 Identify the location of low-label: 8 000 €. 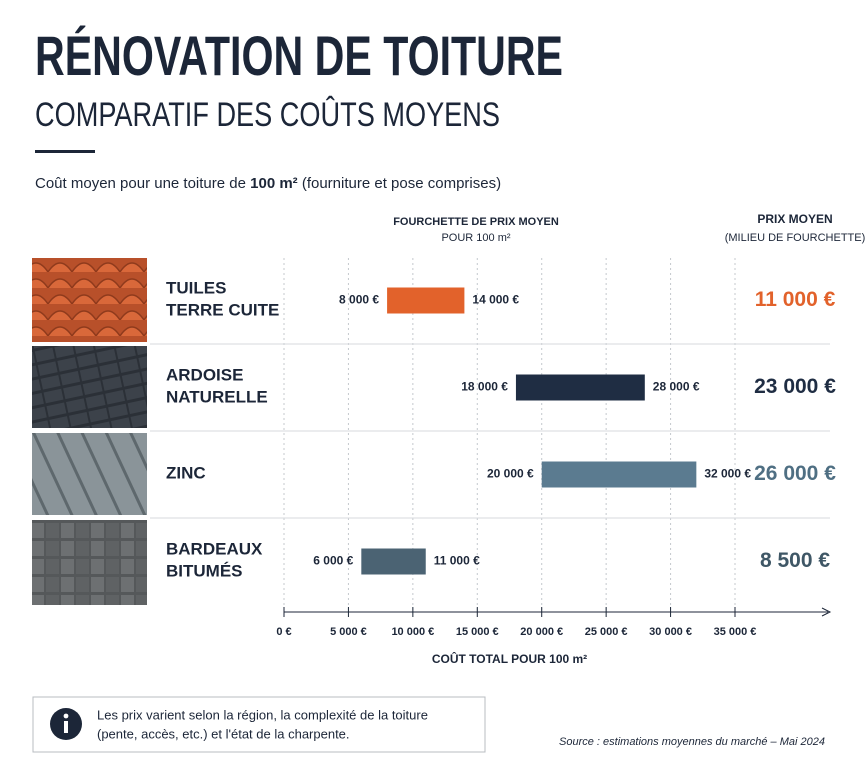
(359, 300).